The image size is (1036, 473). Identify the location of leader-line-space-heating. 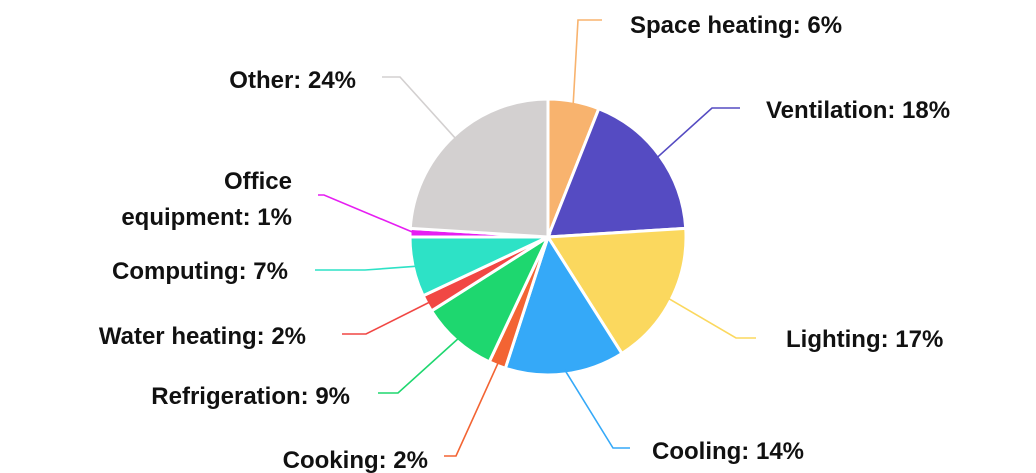
(587, 62).